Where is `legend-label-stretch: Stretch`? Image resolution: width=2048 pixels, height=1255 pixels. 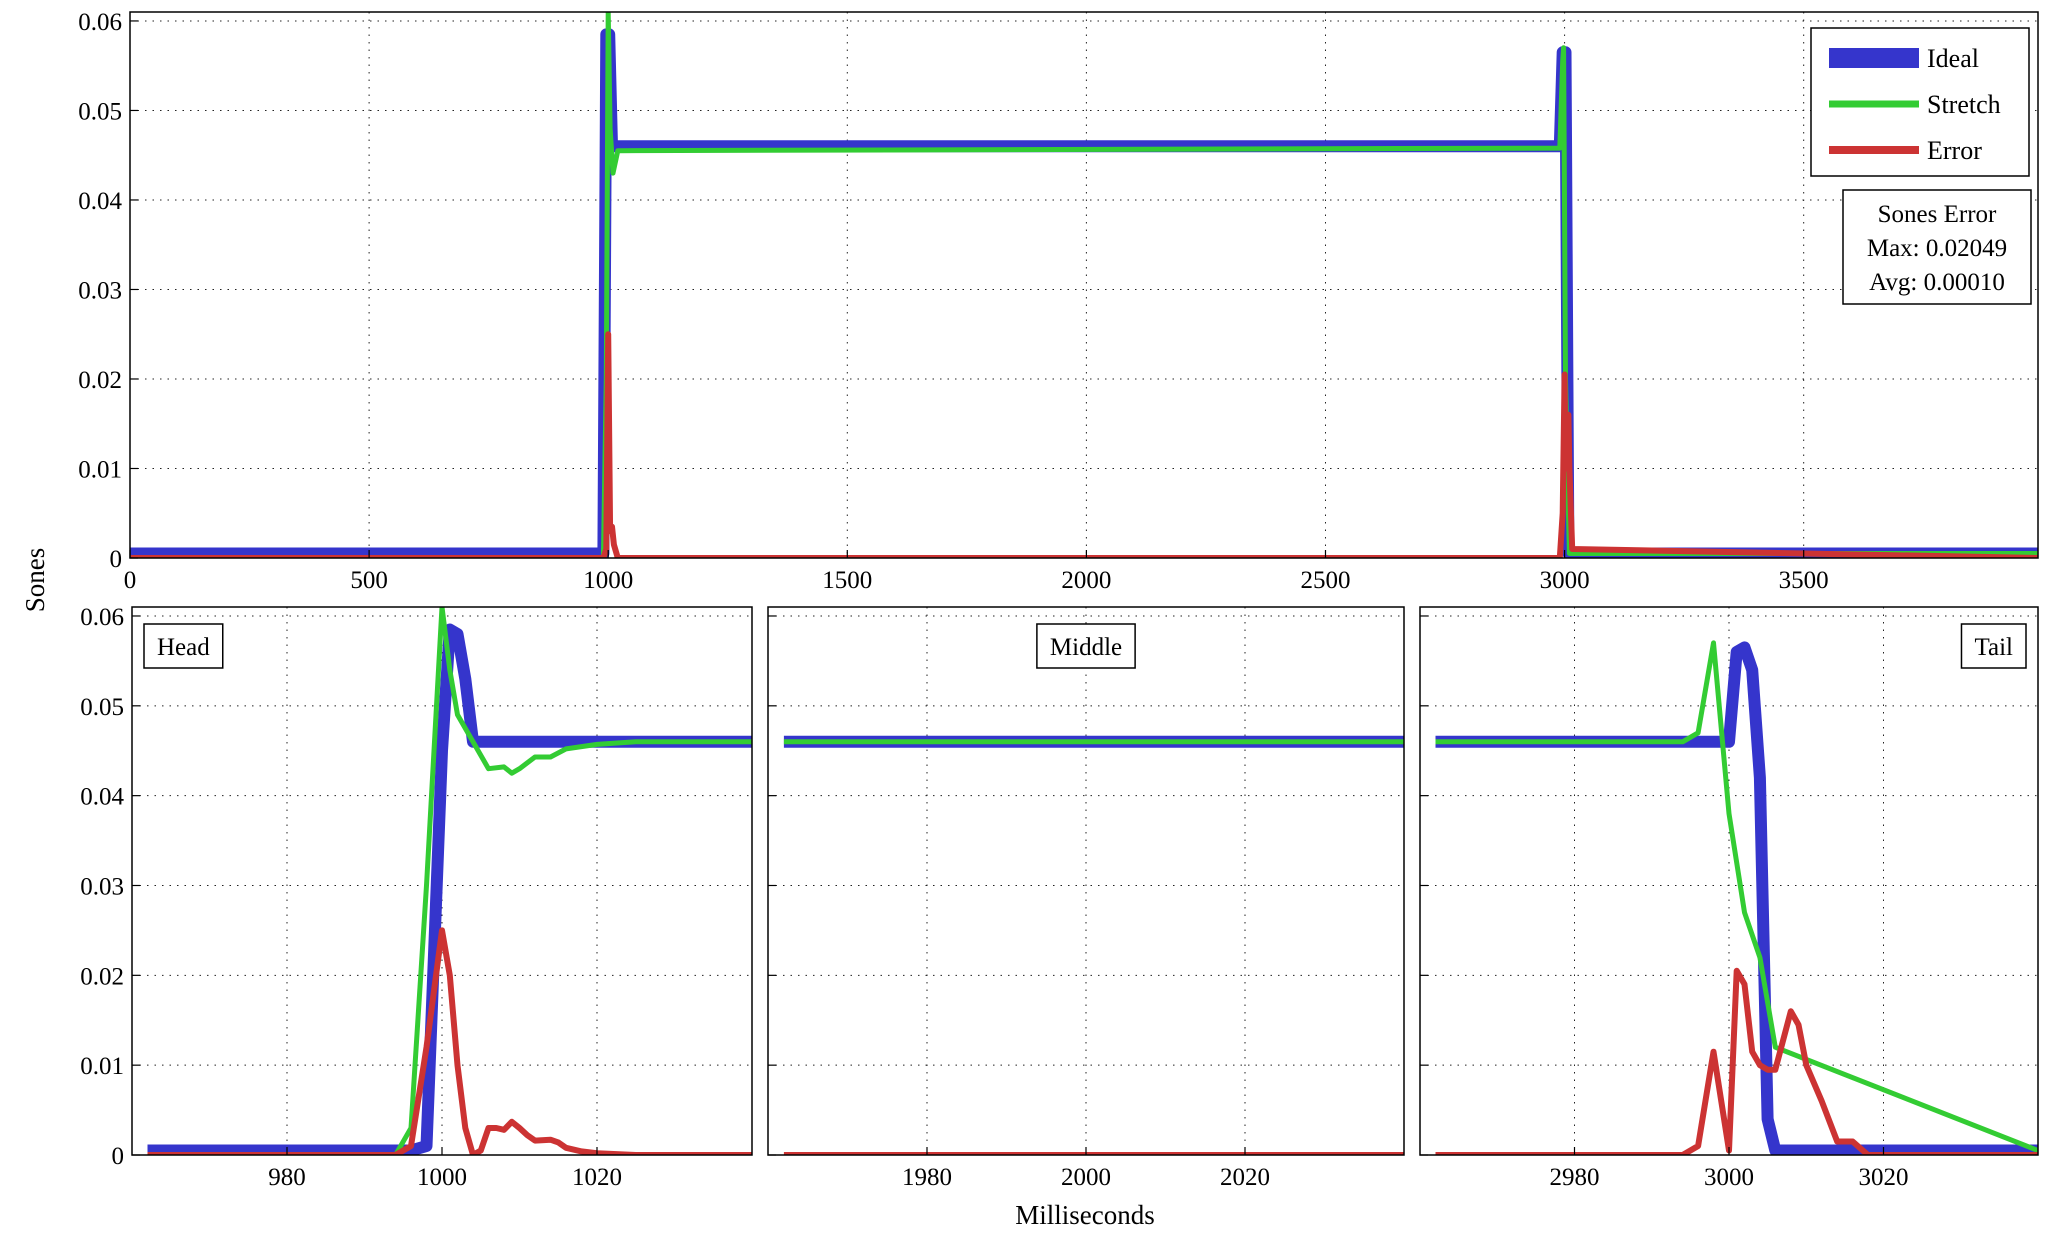 legend-label-stretch: Stretch is located at coordinates (1964, 104).